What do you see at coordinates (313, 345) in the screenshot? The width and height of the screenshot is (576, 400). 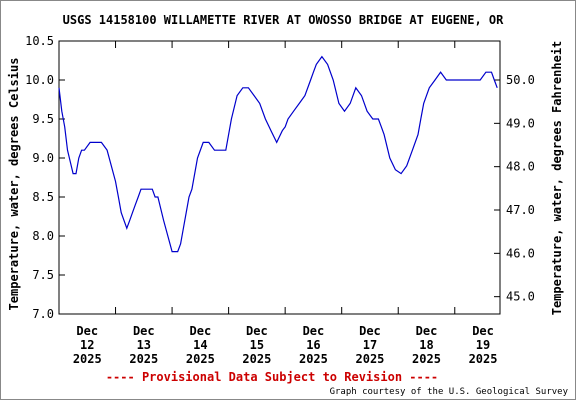 I see `x-tick-label-day: 16` at bounding box center [313, 345].